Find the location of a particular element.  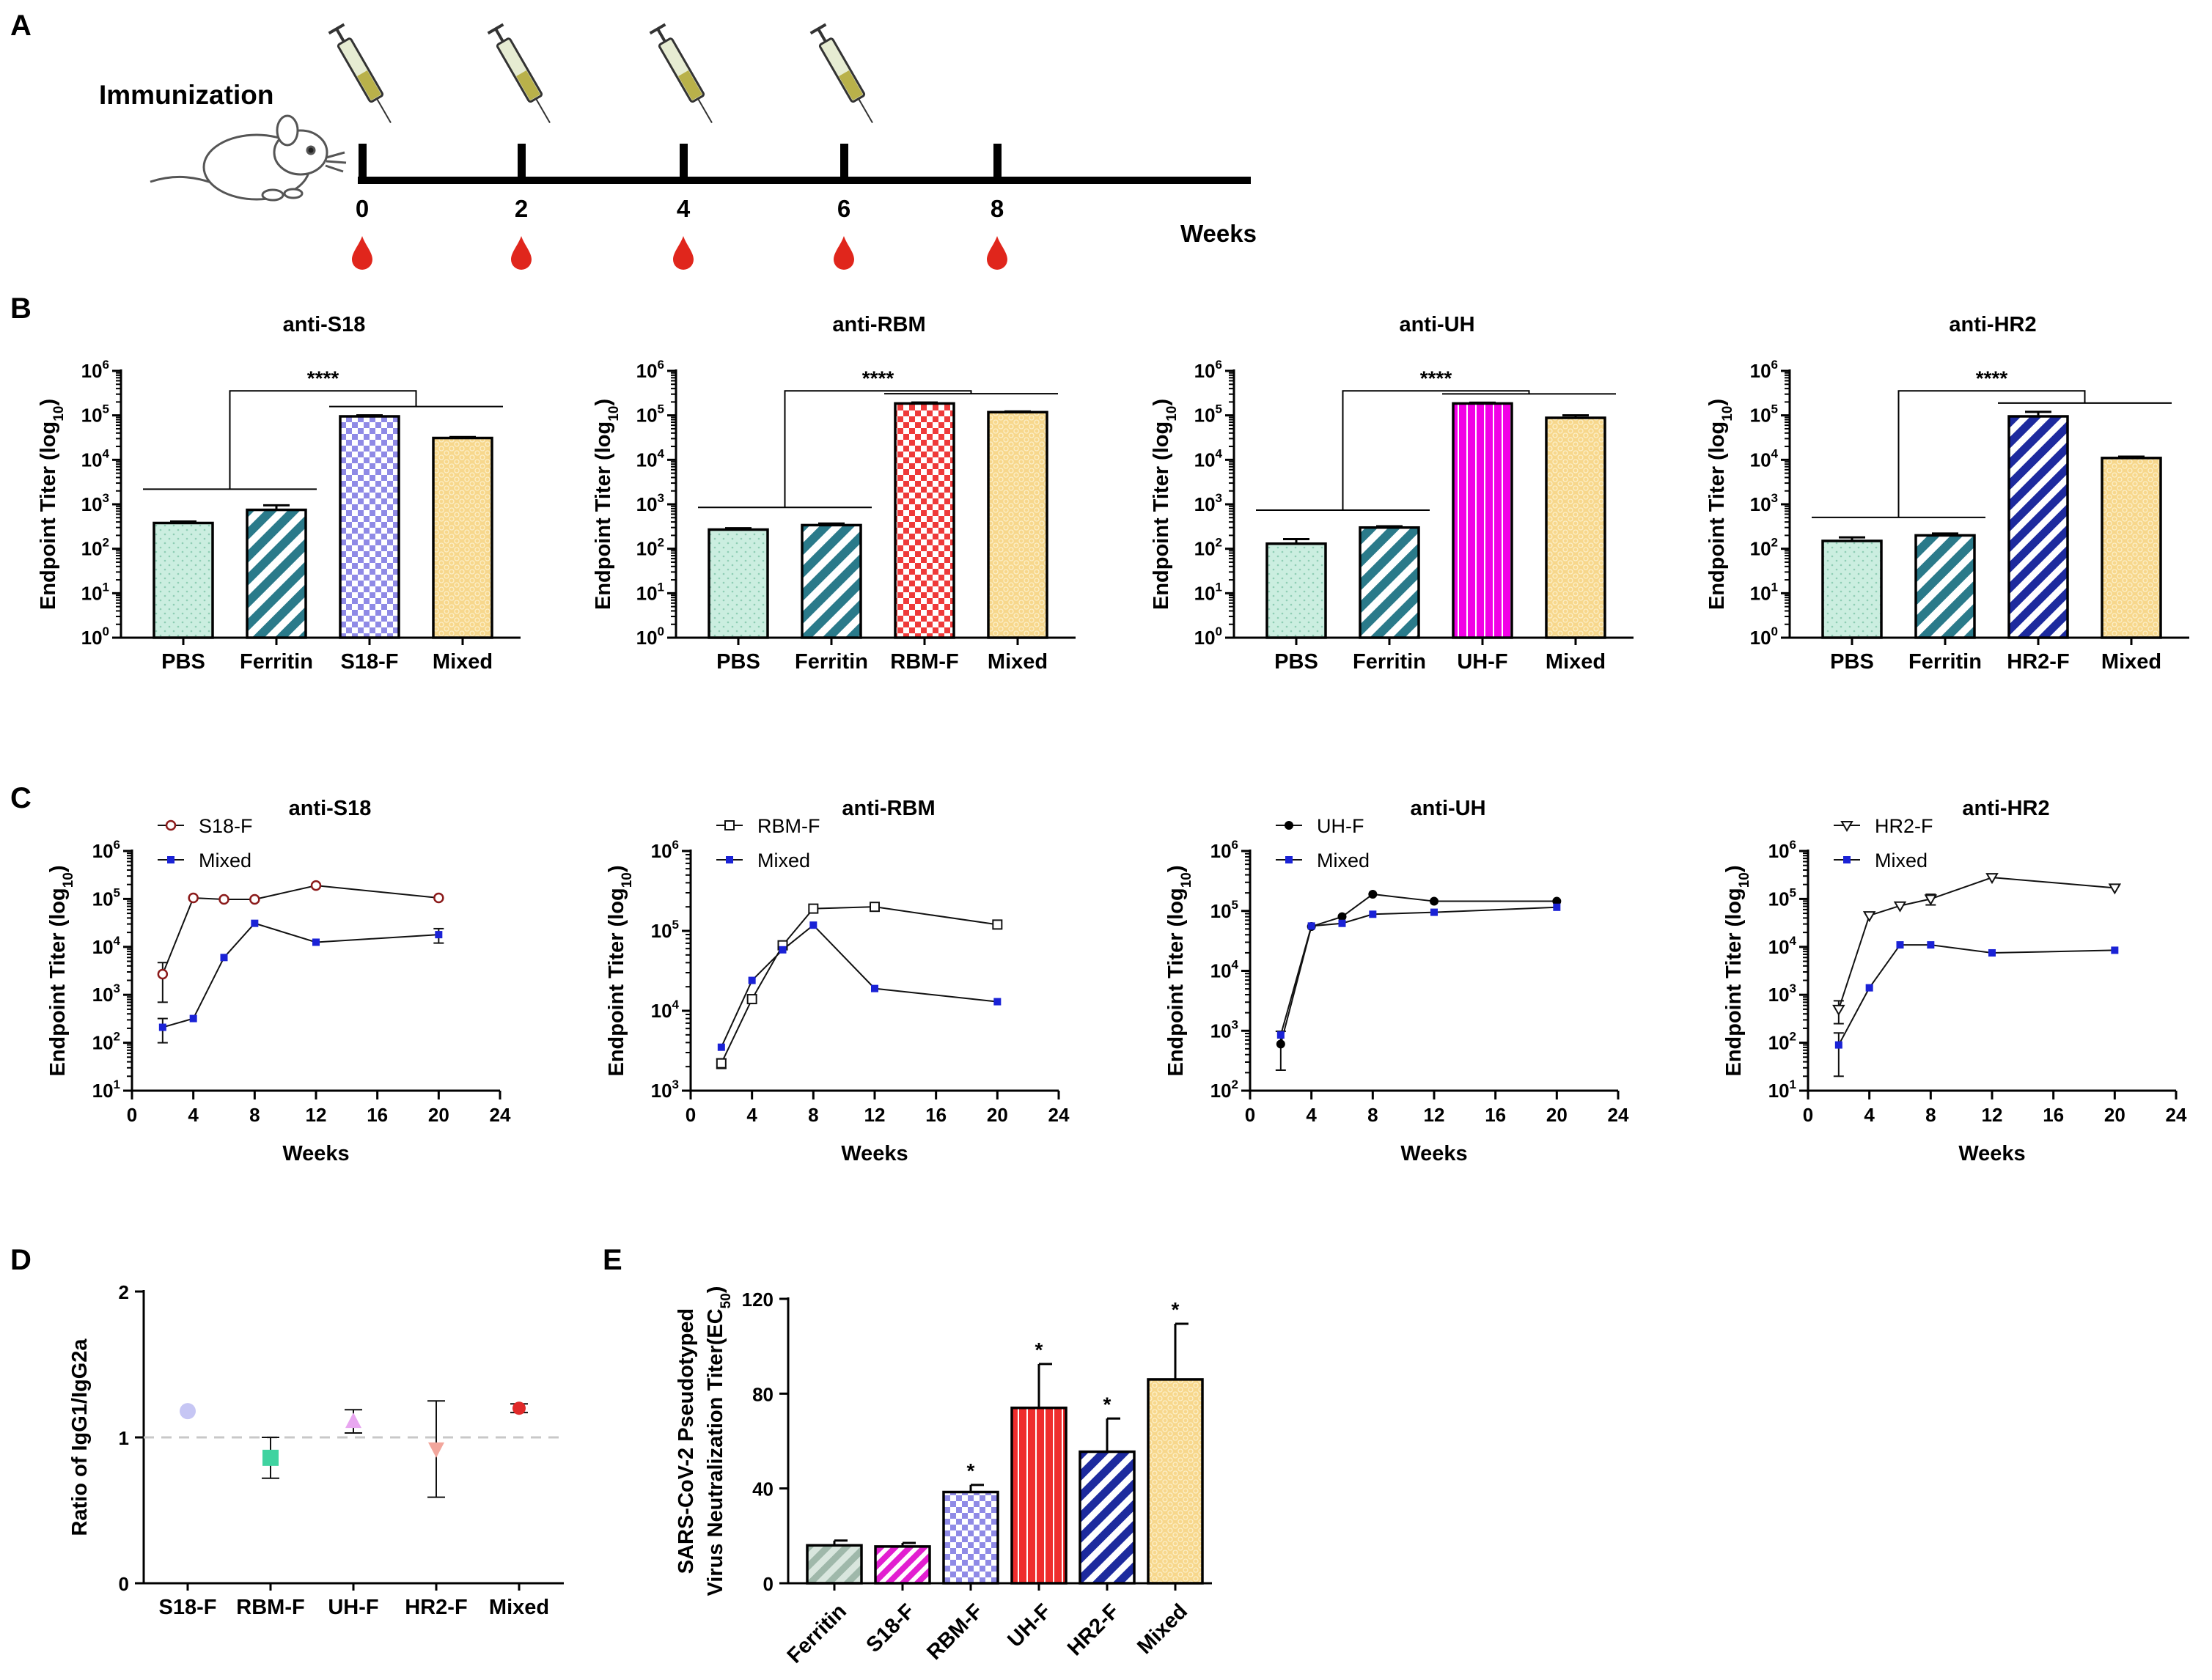

blood-drop-icon is located at coordinates (521, 253).